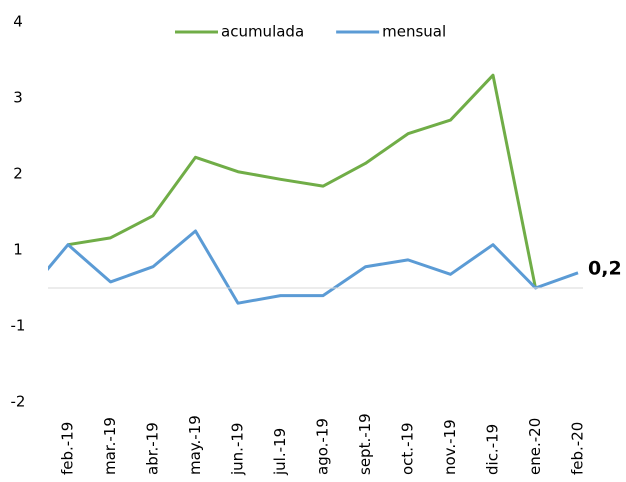 Image resolution: width=626 pixels, height=482 pixels. Describe the element at coordinates (313, 267) in the screenshot. I see `series-line` at that location.